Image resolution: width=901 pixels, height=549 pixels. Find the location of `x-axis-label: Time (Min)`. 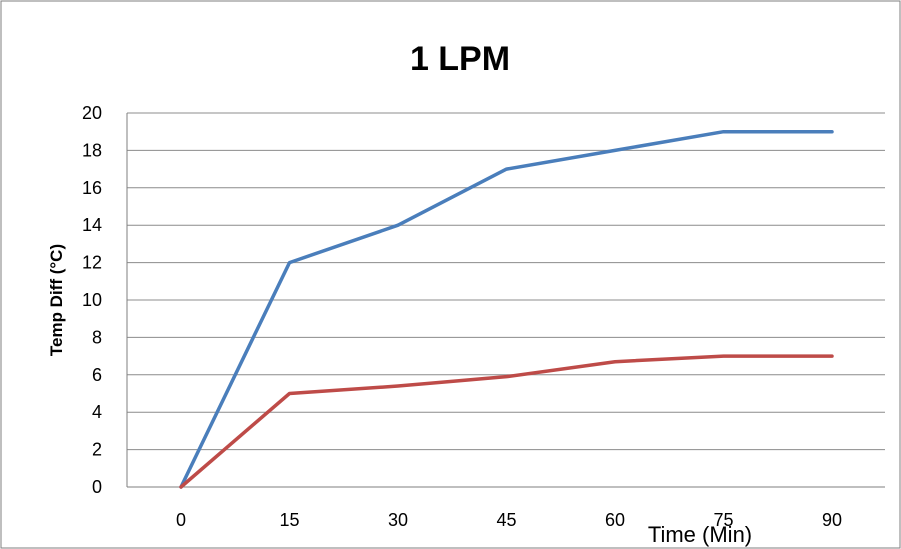

x-axis-label: Time (Min) is located at coordinates (700, 534).